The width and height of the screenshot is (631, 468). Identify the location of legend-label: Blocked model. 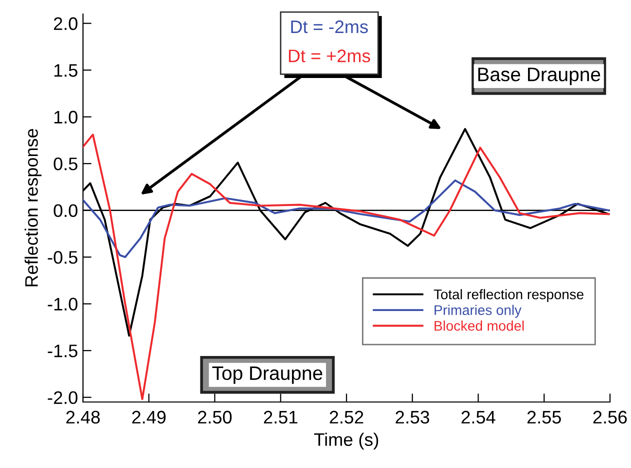
(479, 325).